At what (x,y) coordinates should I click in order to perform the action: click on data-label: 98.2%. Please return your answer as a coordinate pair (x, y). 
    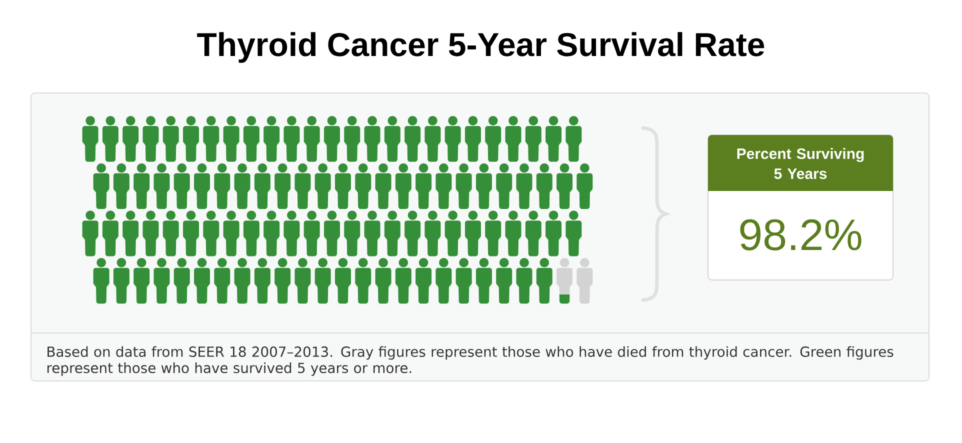
    Looking at the image, I should click on (801, 234).